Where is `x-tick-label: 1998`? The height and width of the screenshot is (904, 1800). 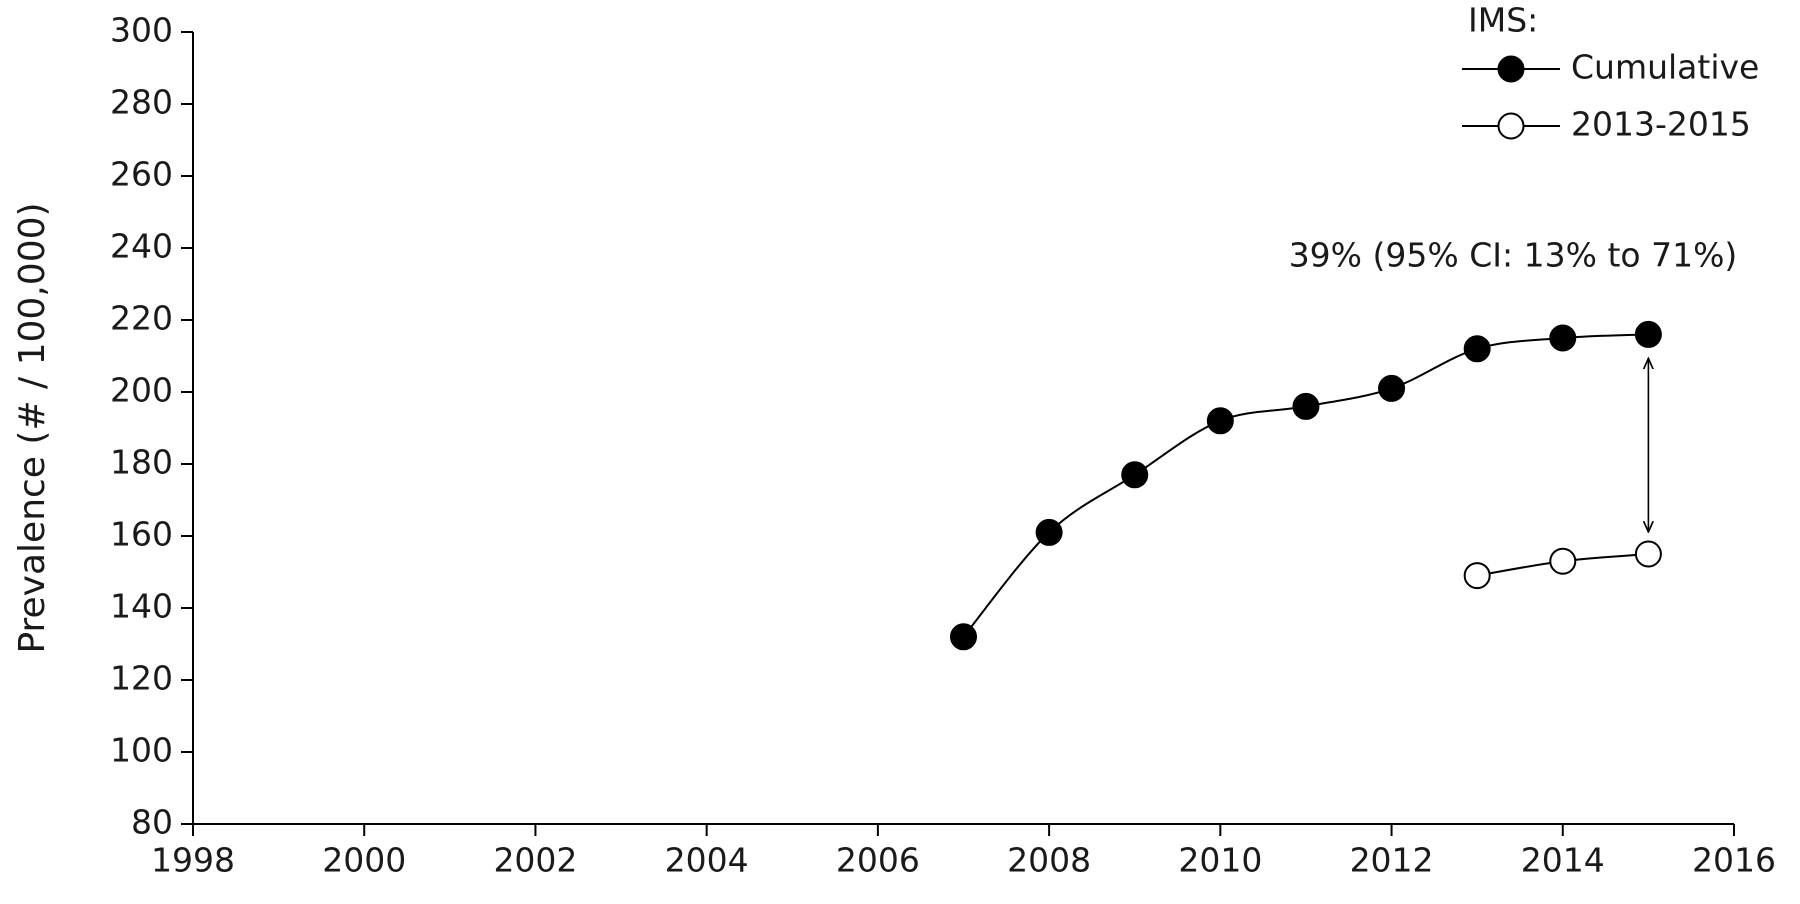
x-tick-label: 1998 is located at coordinates (193, 860).